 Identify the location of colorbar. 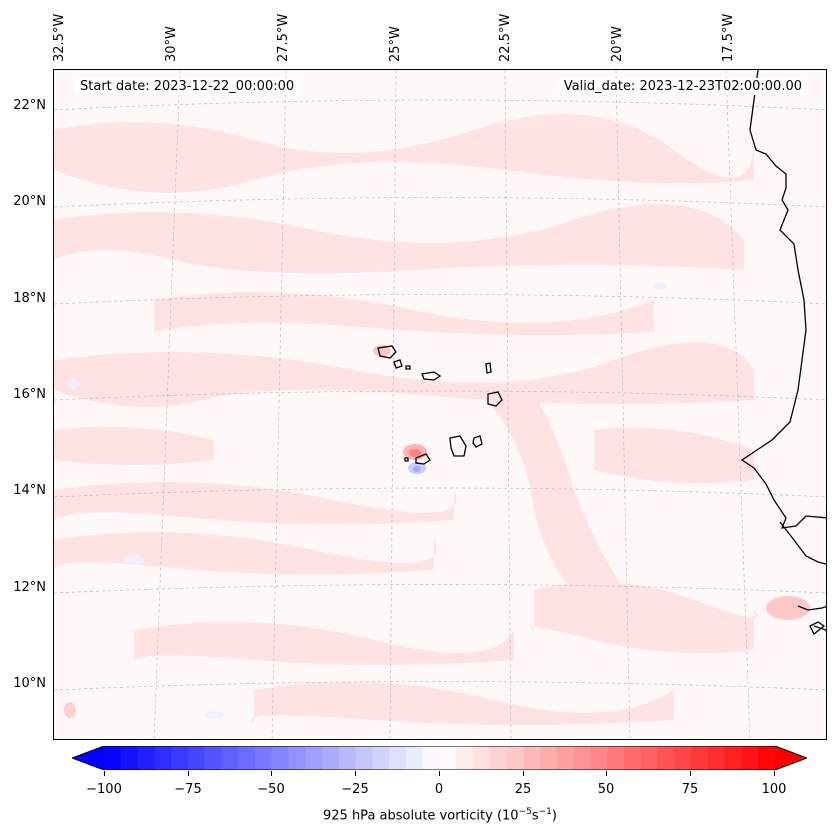
(439, 758).